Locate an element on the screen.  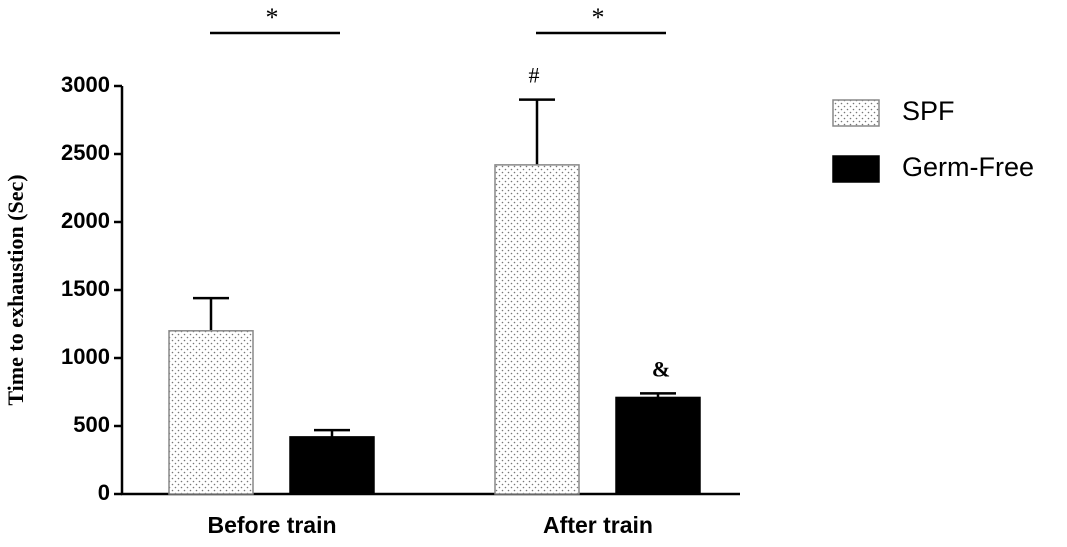
y-tick-label: 3000 is located at coordinates (85, 84).